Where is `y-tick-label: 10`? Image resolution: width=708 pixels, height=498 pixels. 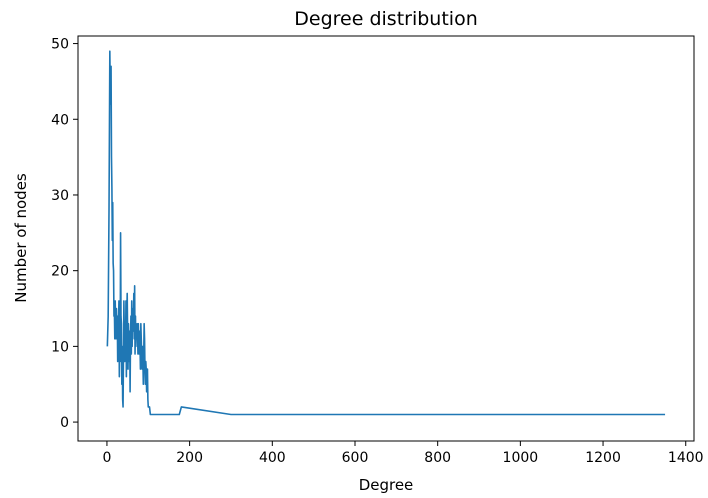
y-tick-label: 10 is located at coordinates (60, 347).